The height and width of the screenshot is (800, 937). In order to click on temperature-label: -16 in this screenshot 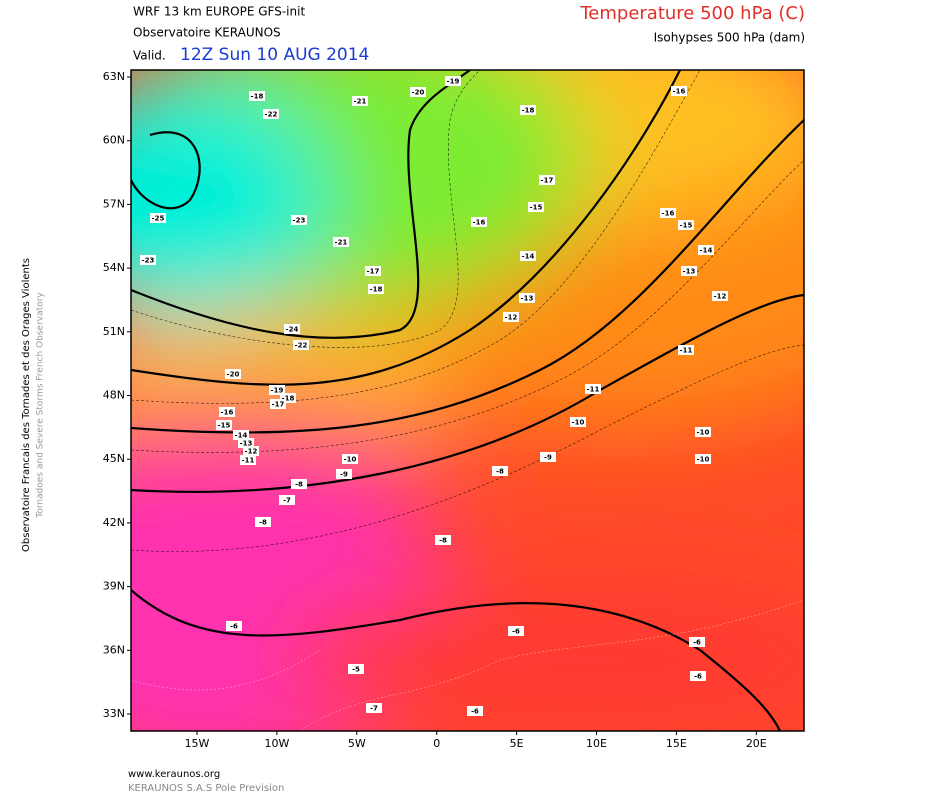, I will do `click(479, 223)`.